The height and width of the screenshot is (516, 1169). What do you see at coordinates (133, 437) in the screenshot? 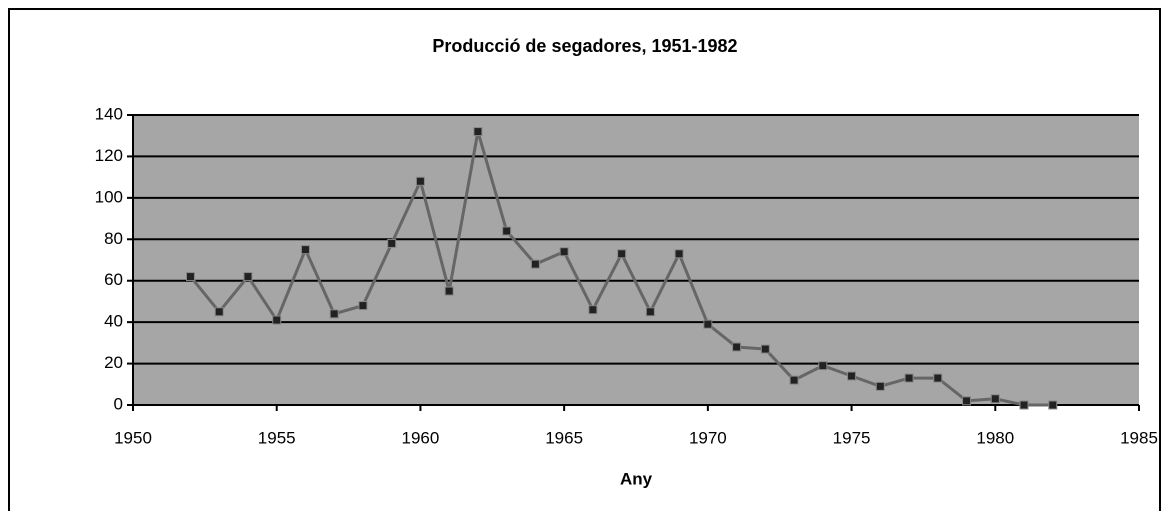
I see `x-tick-label: 1950` at bounding box center [133, 437].